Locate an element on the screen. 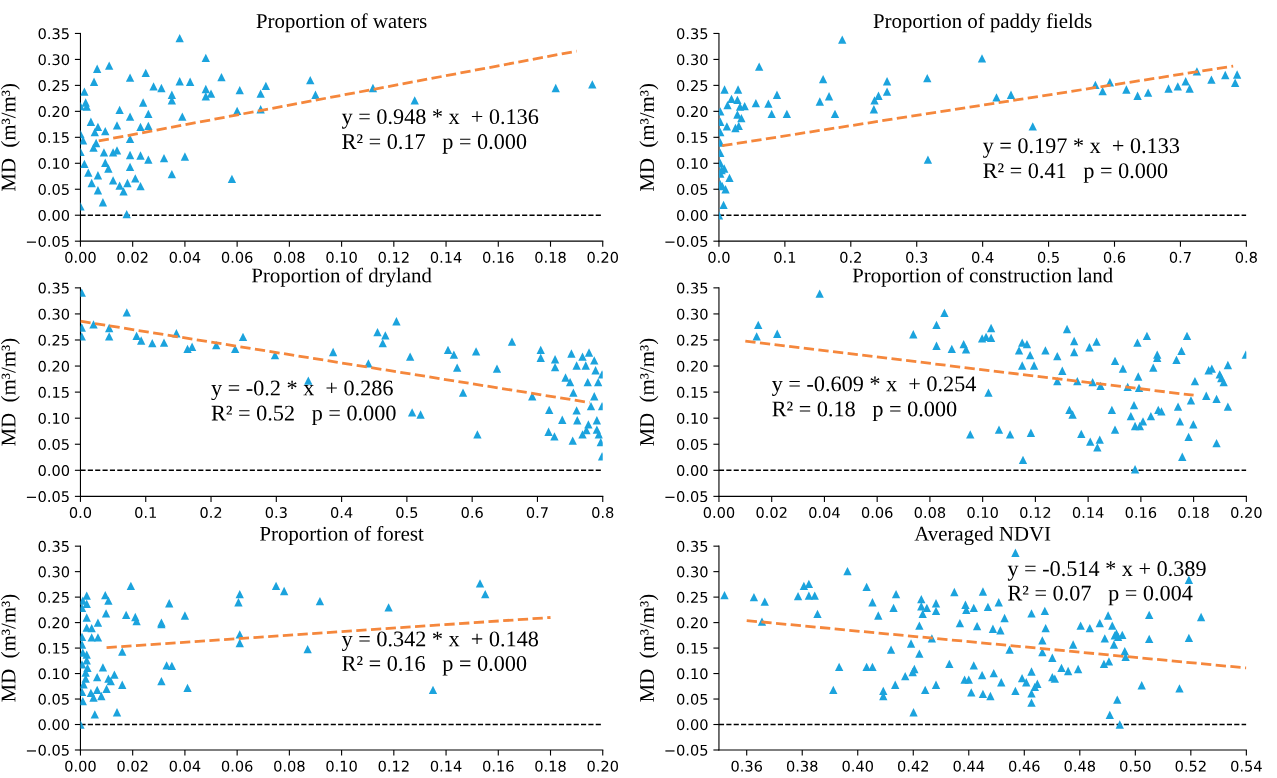  annotation: R² = 0.17 p = 0.000 is located at coordinates (434, 144).